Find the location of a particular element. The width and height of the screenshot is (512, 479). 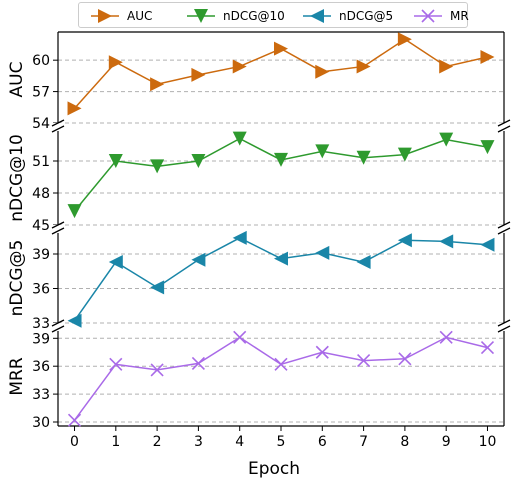

x-tick-label: 6 is located at coordinates (322, 442).